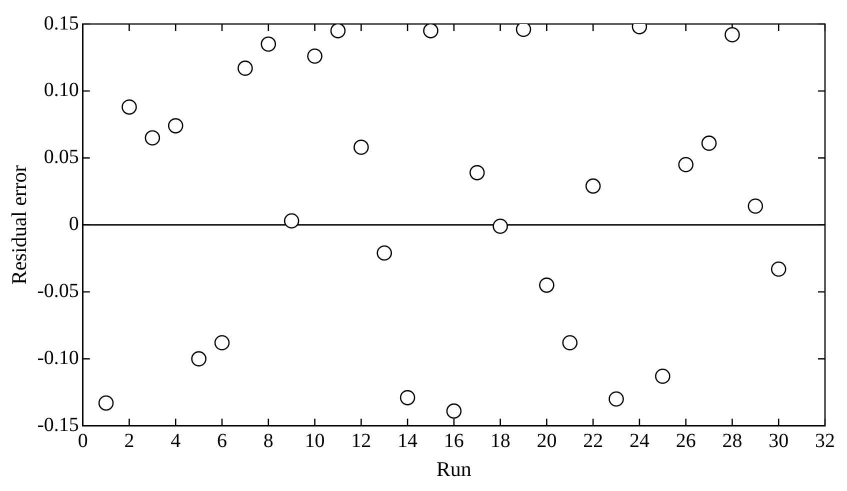 The height and width of the screenshot is (491, 847). What do you see at coordinates (19, 225) in the screenshot?
I see `y-axis-title: Residual error` at bounding box center [19, 225].